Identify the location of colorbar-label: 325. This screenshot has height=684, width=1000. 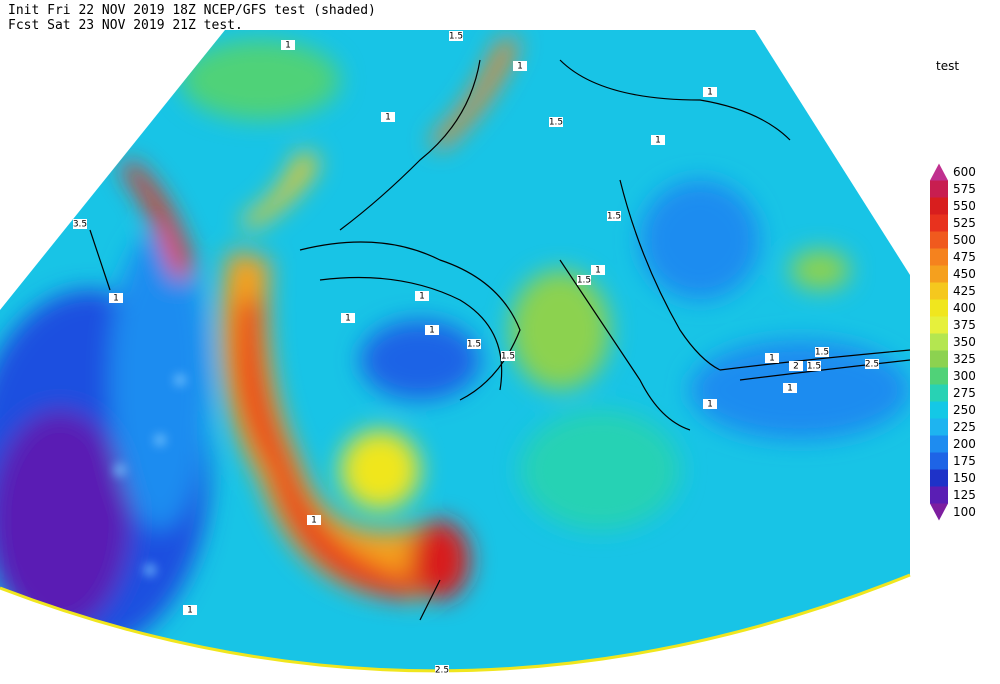
(964, 359).